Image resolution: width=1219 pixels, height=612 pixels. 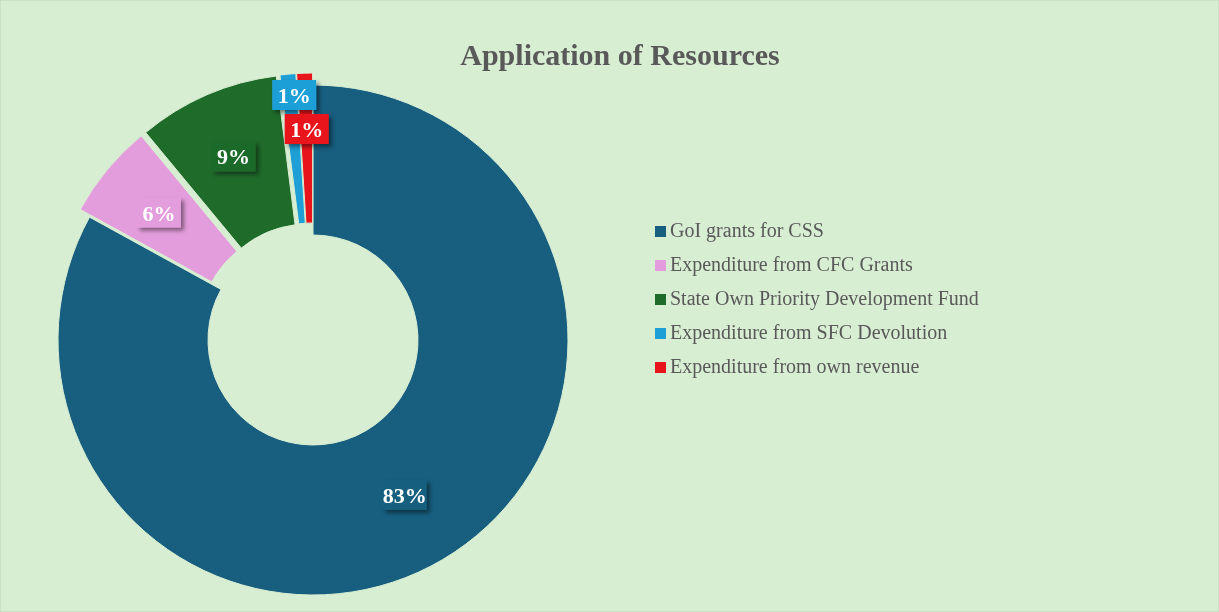 I want to click on legend-label: Expenditure from SFC Devolution, so click(x=809, y=332).